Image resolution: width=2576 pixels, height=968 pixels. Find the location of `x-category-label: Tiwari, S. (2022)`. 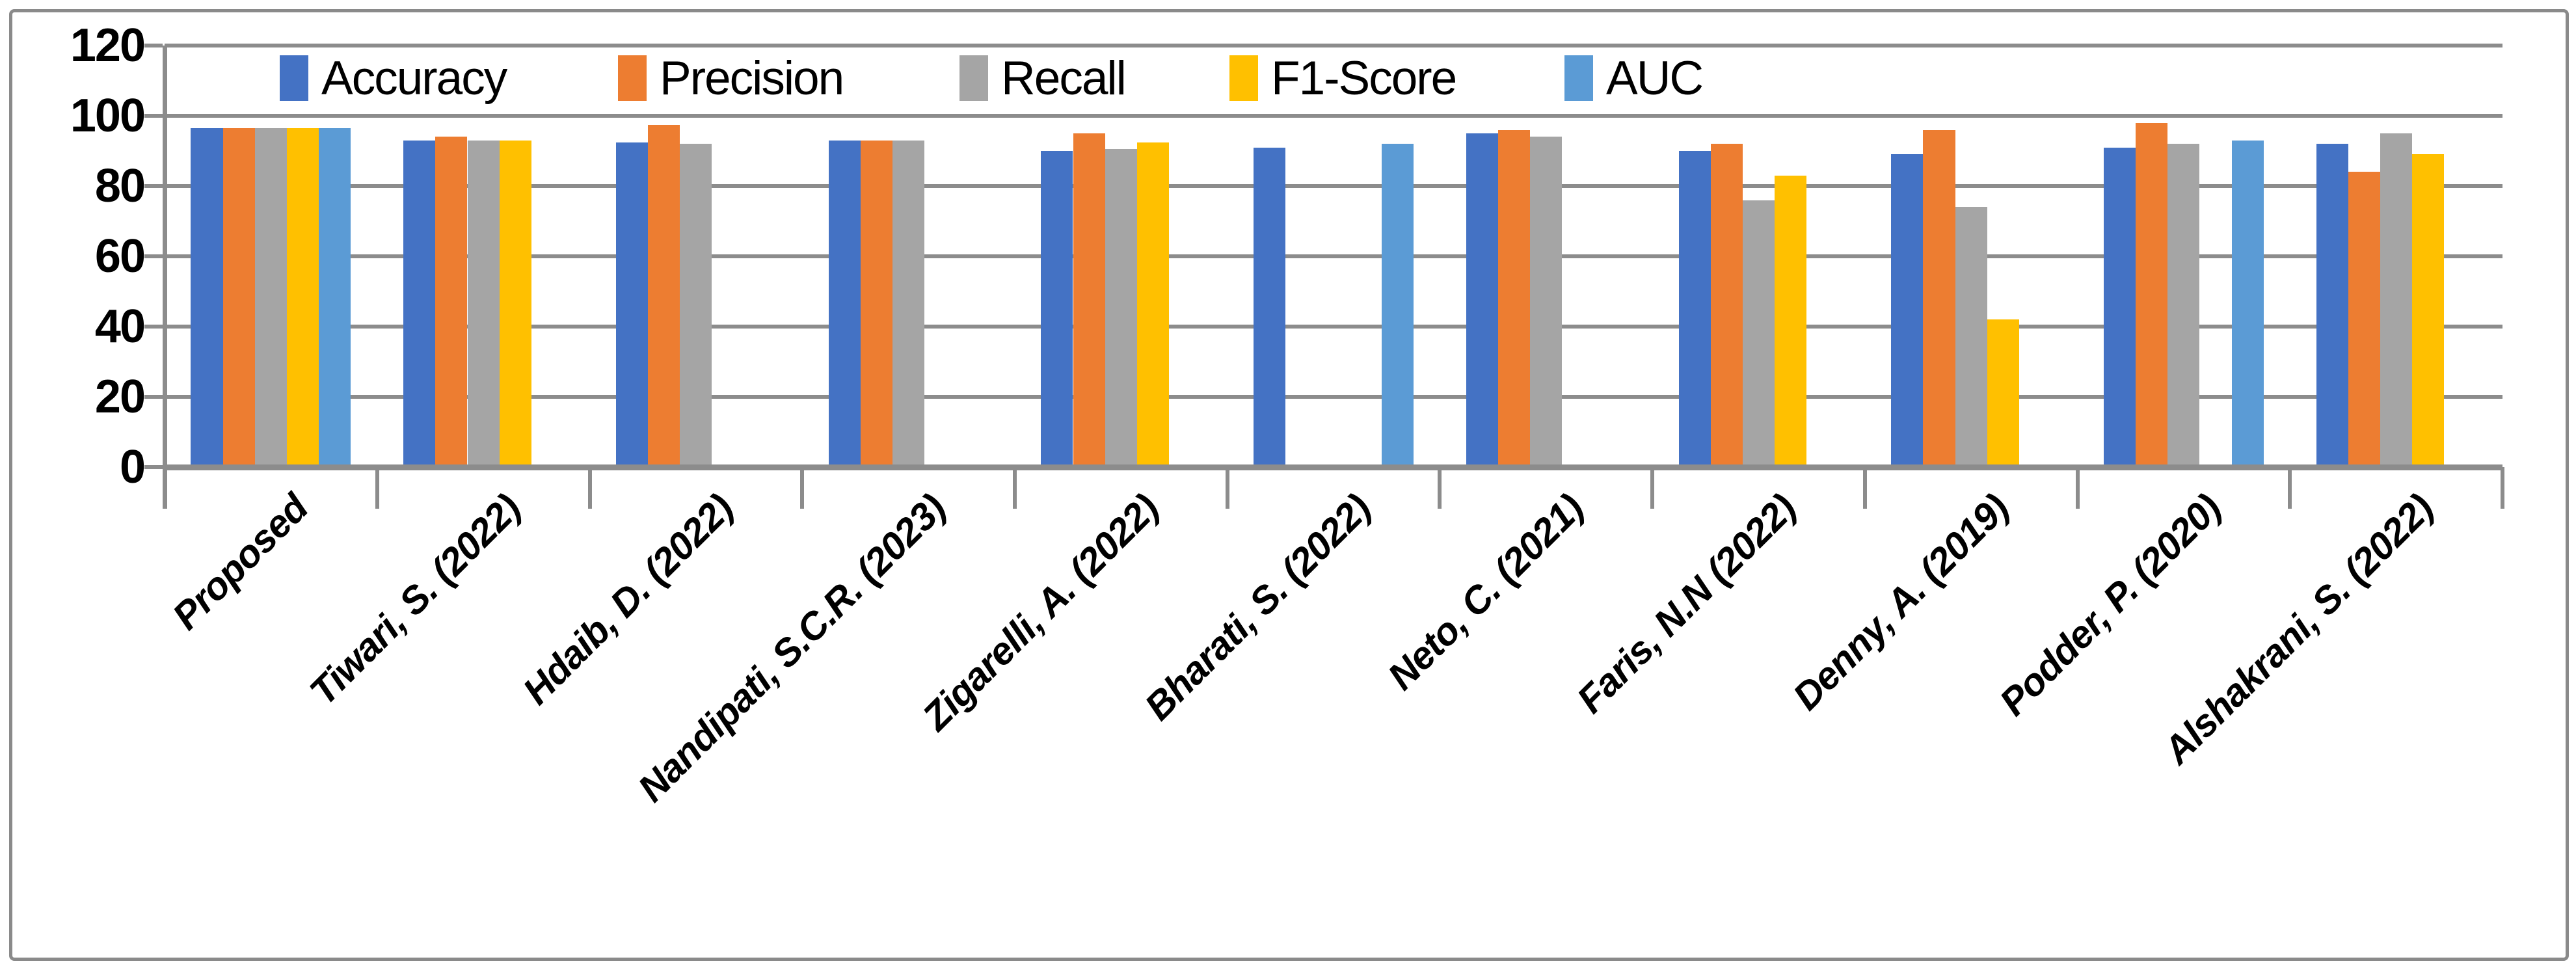

x-category-label: Tiwari, S. (2022) is located at coordinates (415, 600).